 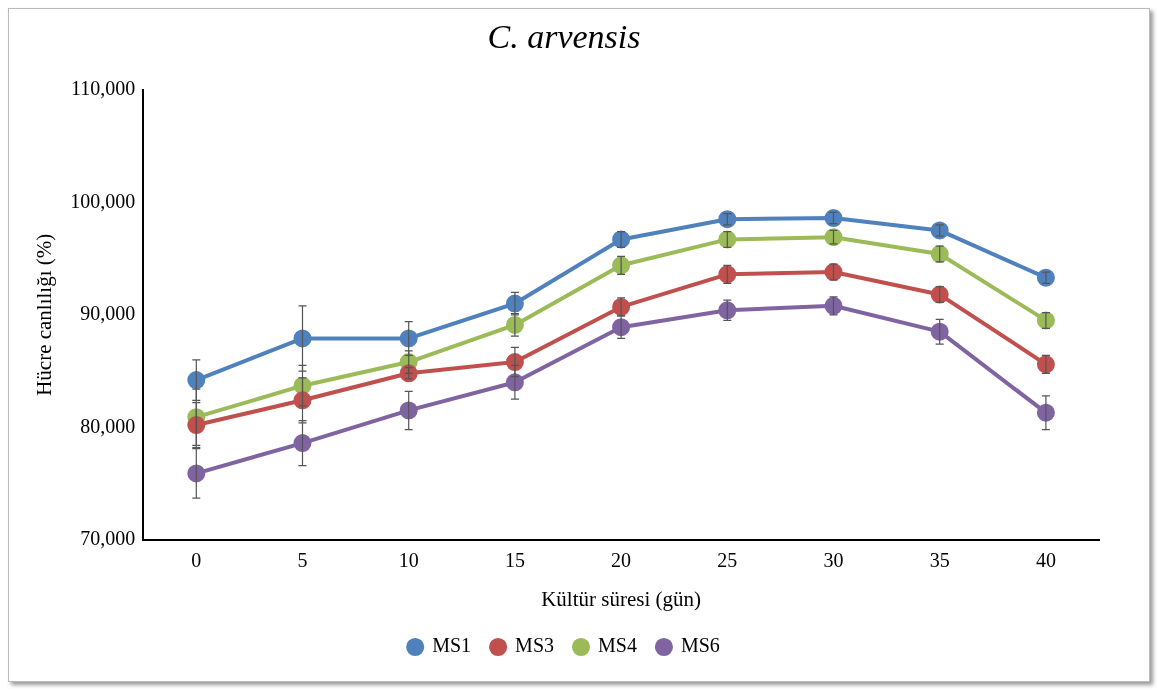 I want to click on x-tick-label: 25, so click(x=727, y=560).